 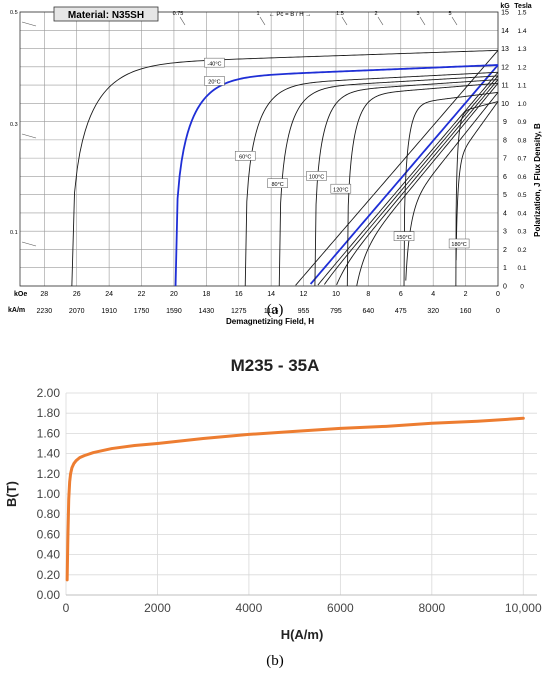 I want to click on panel-label-b: (b), so click(x=275, y=661).